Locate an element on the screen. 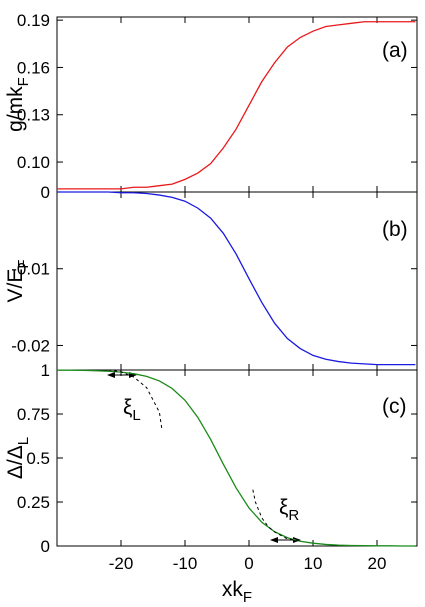  text-part: (c) is located at coordinates (394, 406).